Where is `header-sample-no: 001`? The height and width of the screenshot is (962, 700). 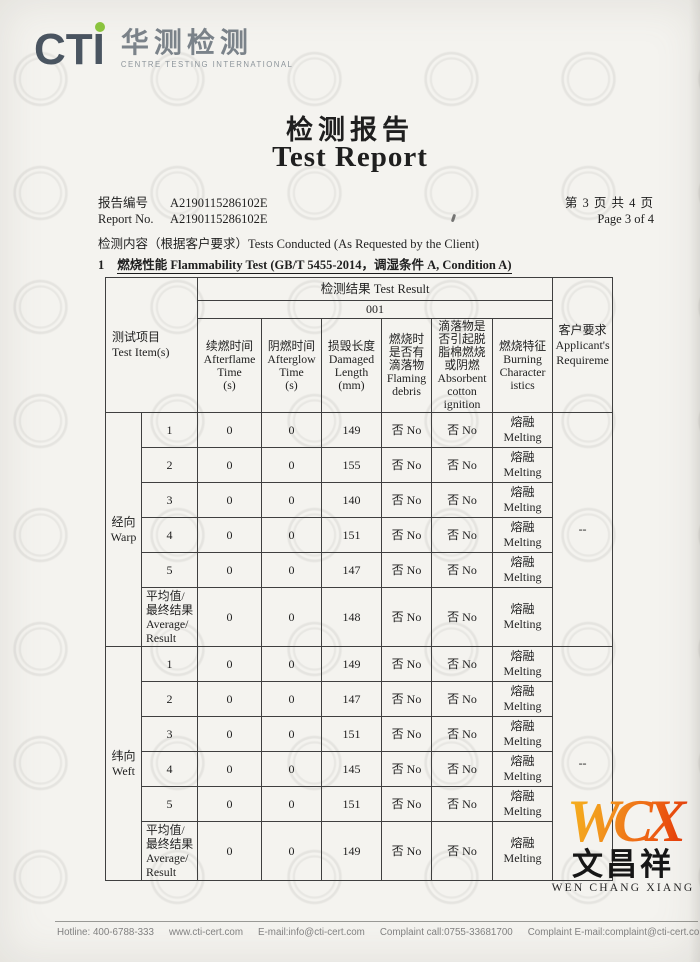 header-sample-no: 001 is located at coordinates (375, 309).